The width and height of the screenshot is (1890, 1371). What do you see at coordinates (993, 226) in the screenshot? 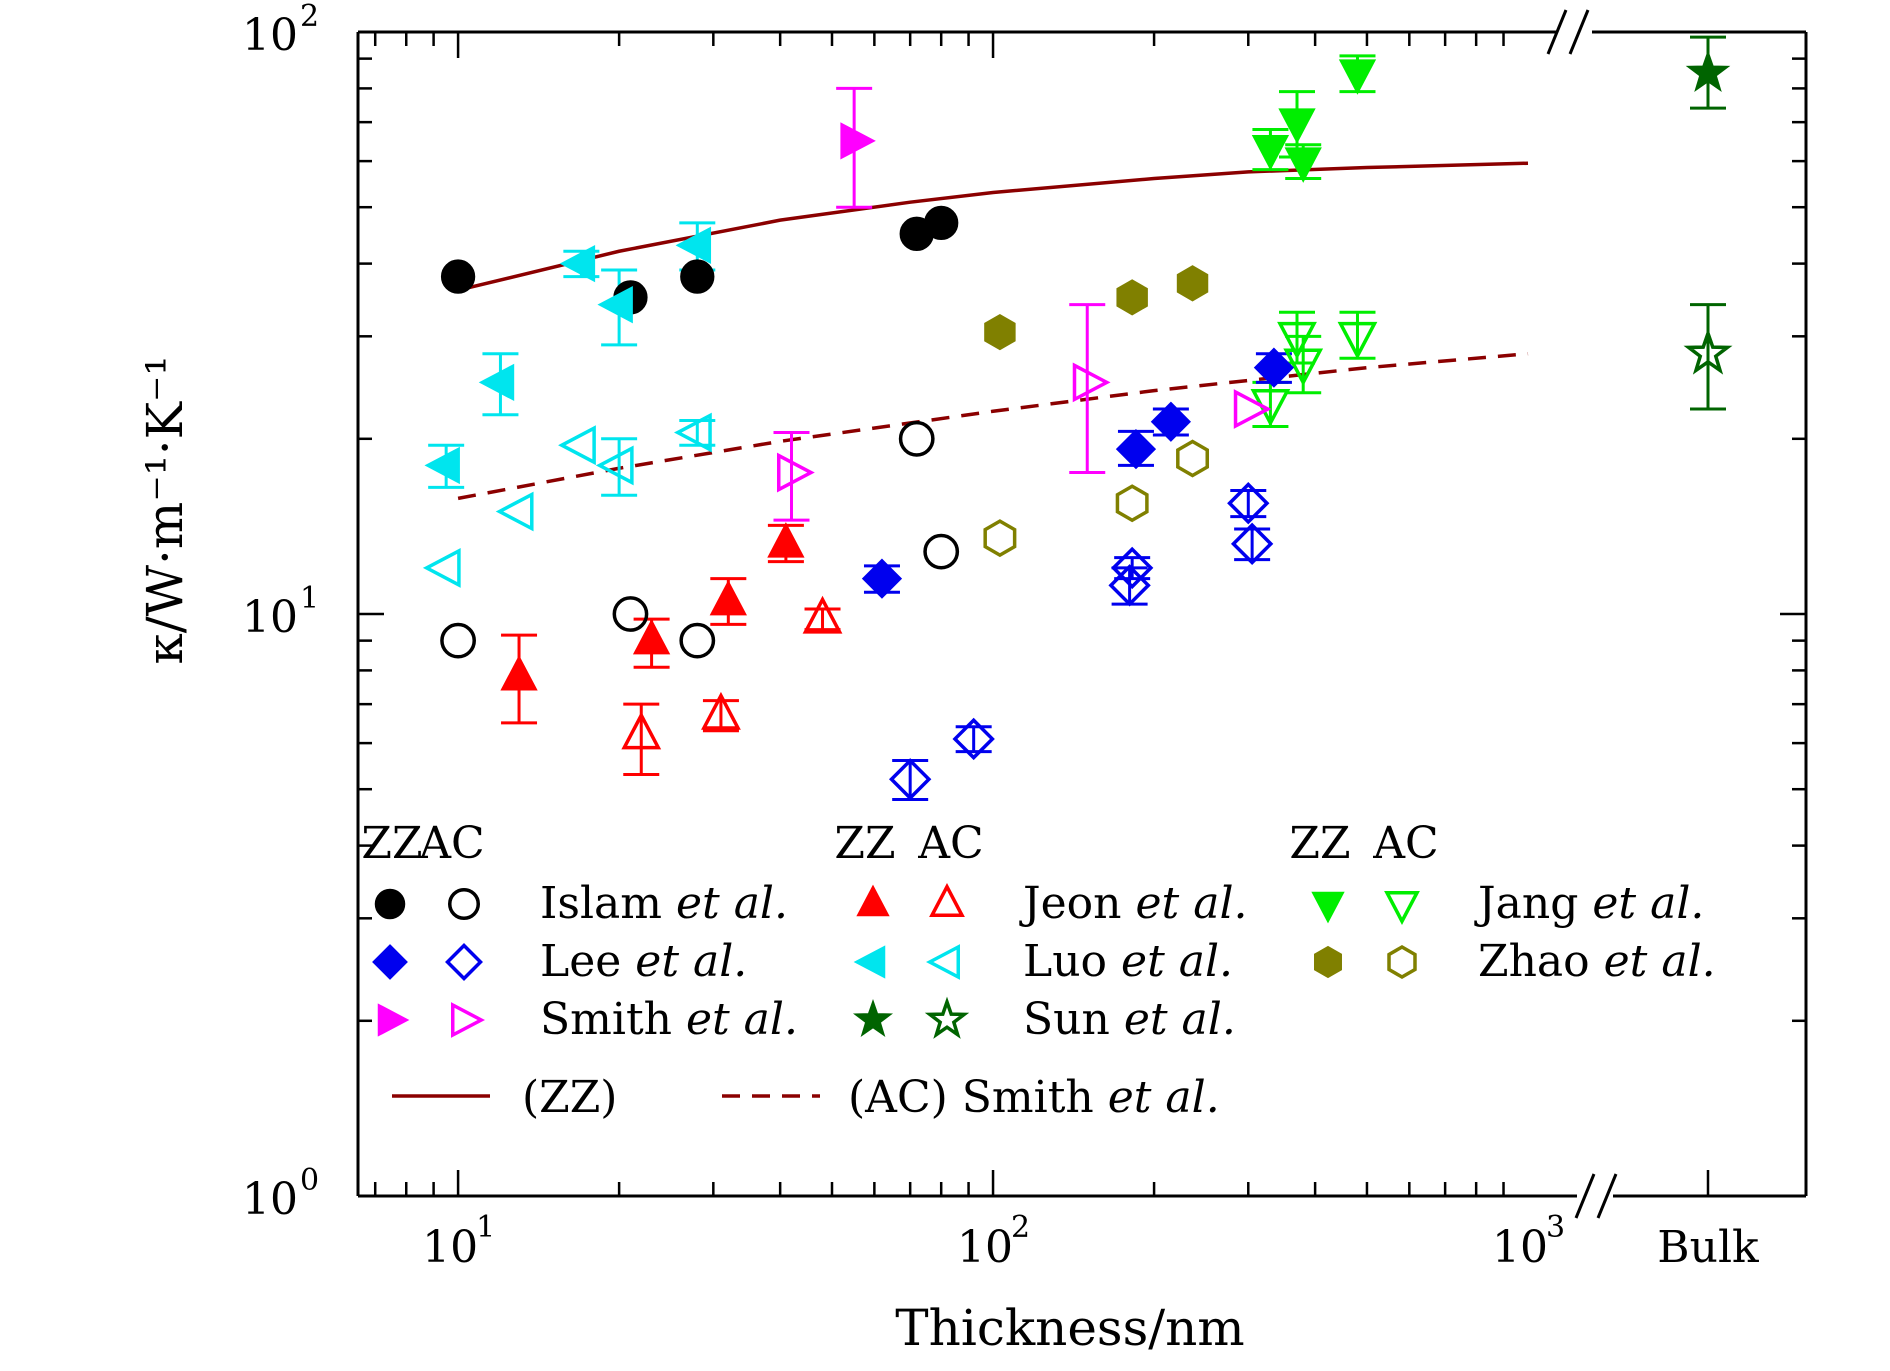
I see `zz-fit-line` at bounding box center [993, 226].